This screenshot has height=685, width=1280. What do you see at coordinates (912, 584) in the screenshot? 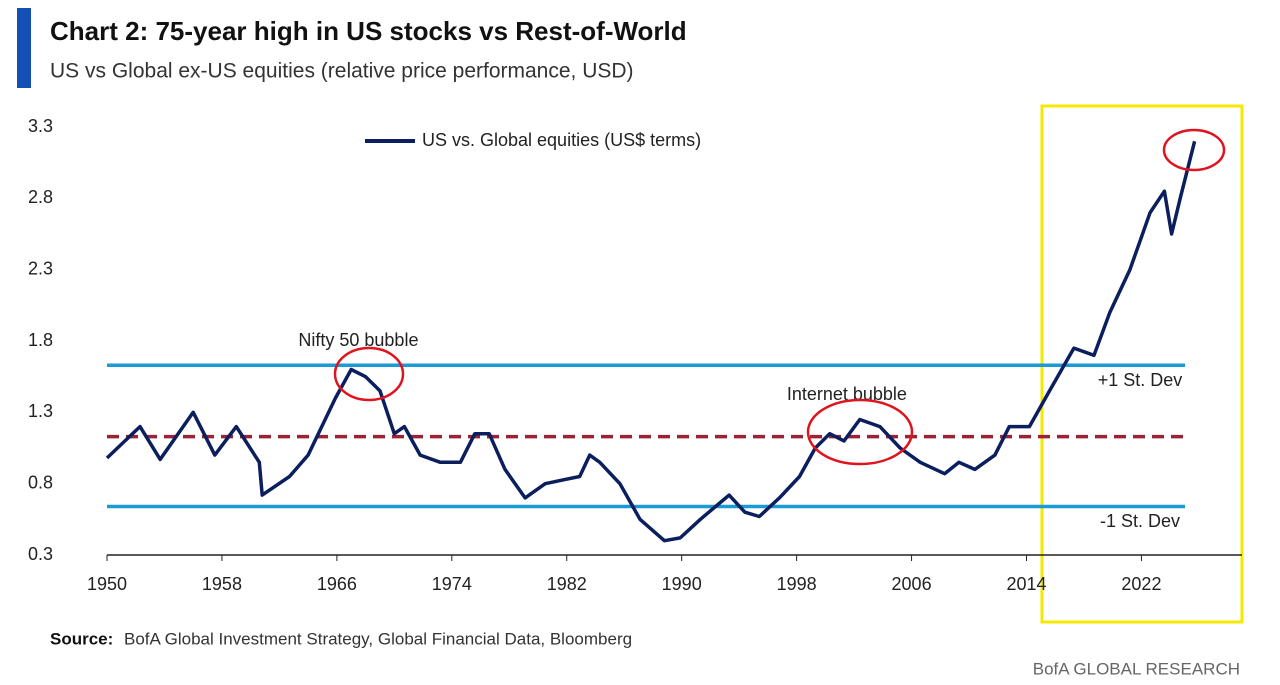
I see `x-tick-label: 2006` at bounding box center [912, 584].